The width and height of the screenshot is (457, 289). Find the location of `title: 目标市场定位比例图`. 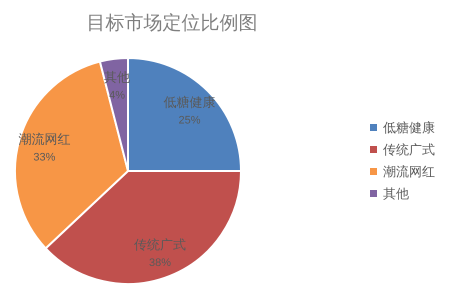

title: 目标市场定位比例图 is located at coordinates (172, 23).